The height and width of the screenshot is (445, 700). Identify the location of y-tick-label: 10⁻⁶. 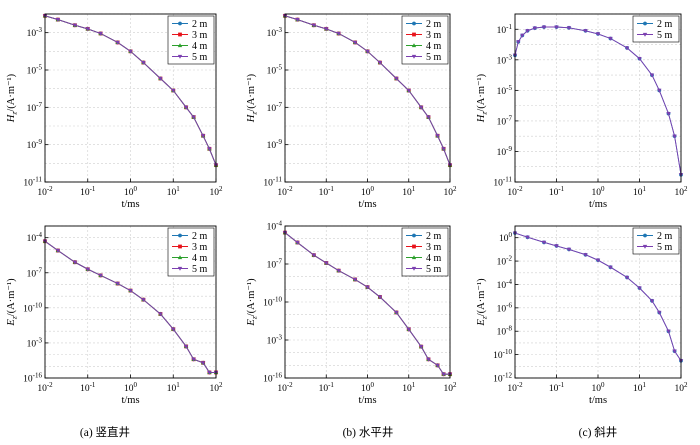
(505, 307).